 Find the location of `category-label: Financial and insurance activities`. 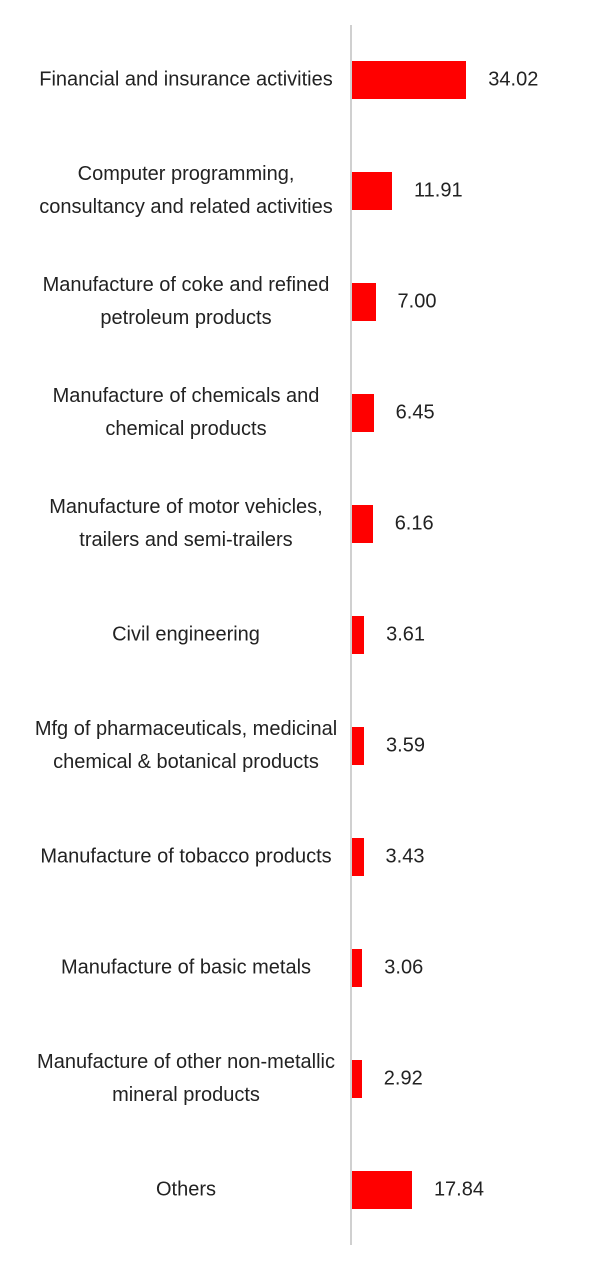

category-label: Financial and insurance activities is located at coordinates (186, 79).